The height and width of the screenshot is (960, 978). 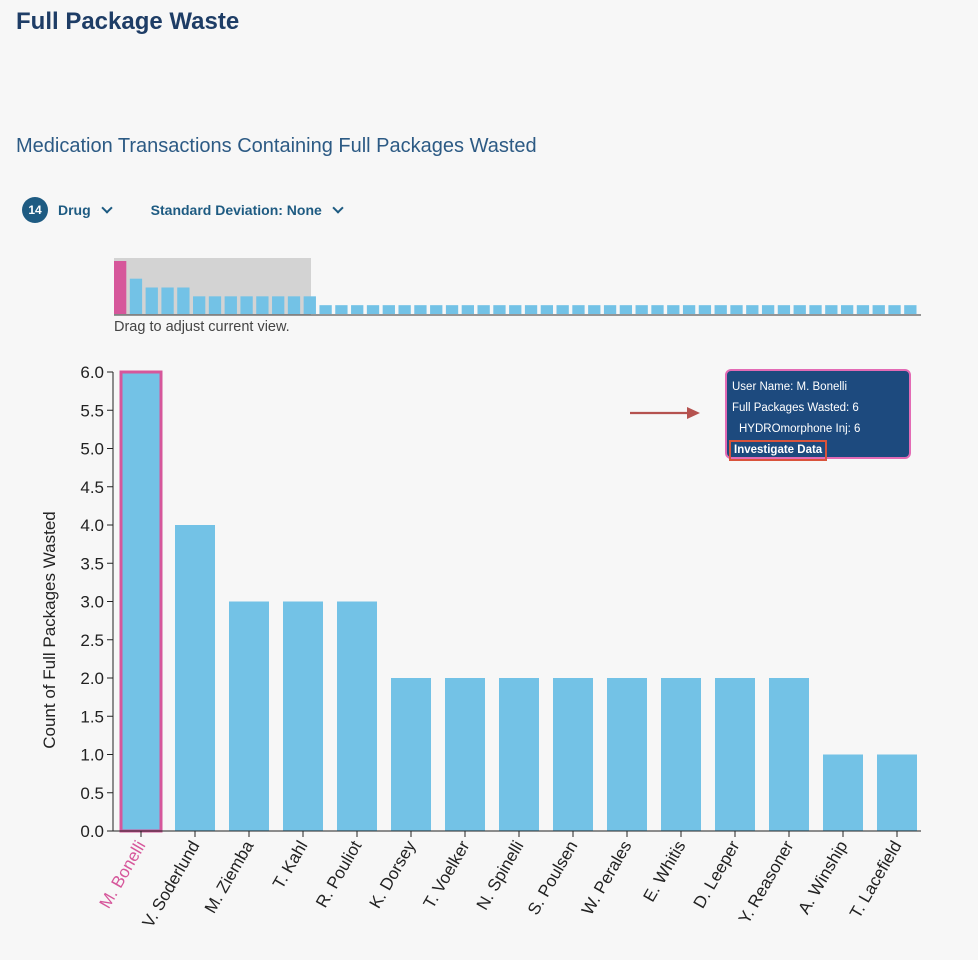 I want to click on tooltip-total: Full Packages Wasted: 6, so click(x=795, y=408).